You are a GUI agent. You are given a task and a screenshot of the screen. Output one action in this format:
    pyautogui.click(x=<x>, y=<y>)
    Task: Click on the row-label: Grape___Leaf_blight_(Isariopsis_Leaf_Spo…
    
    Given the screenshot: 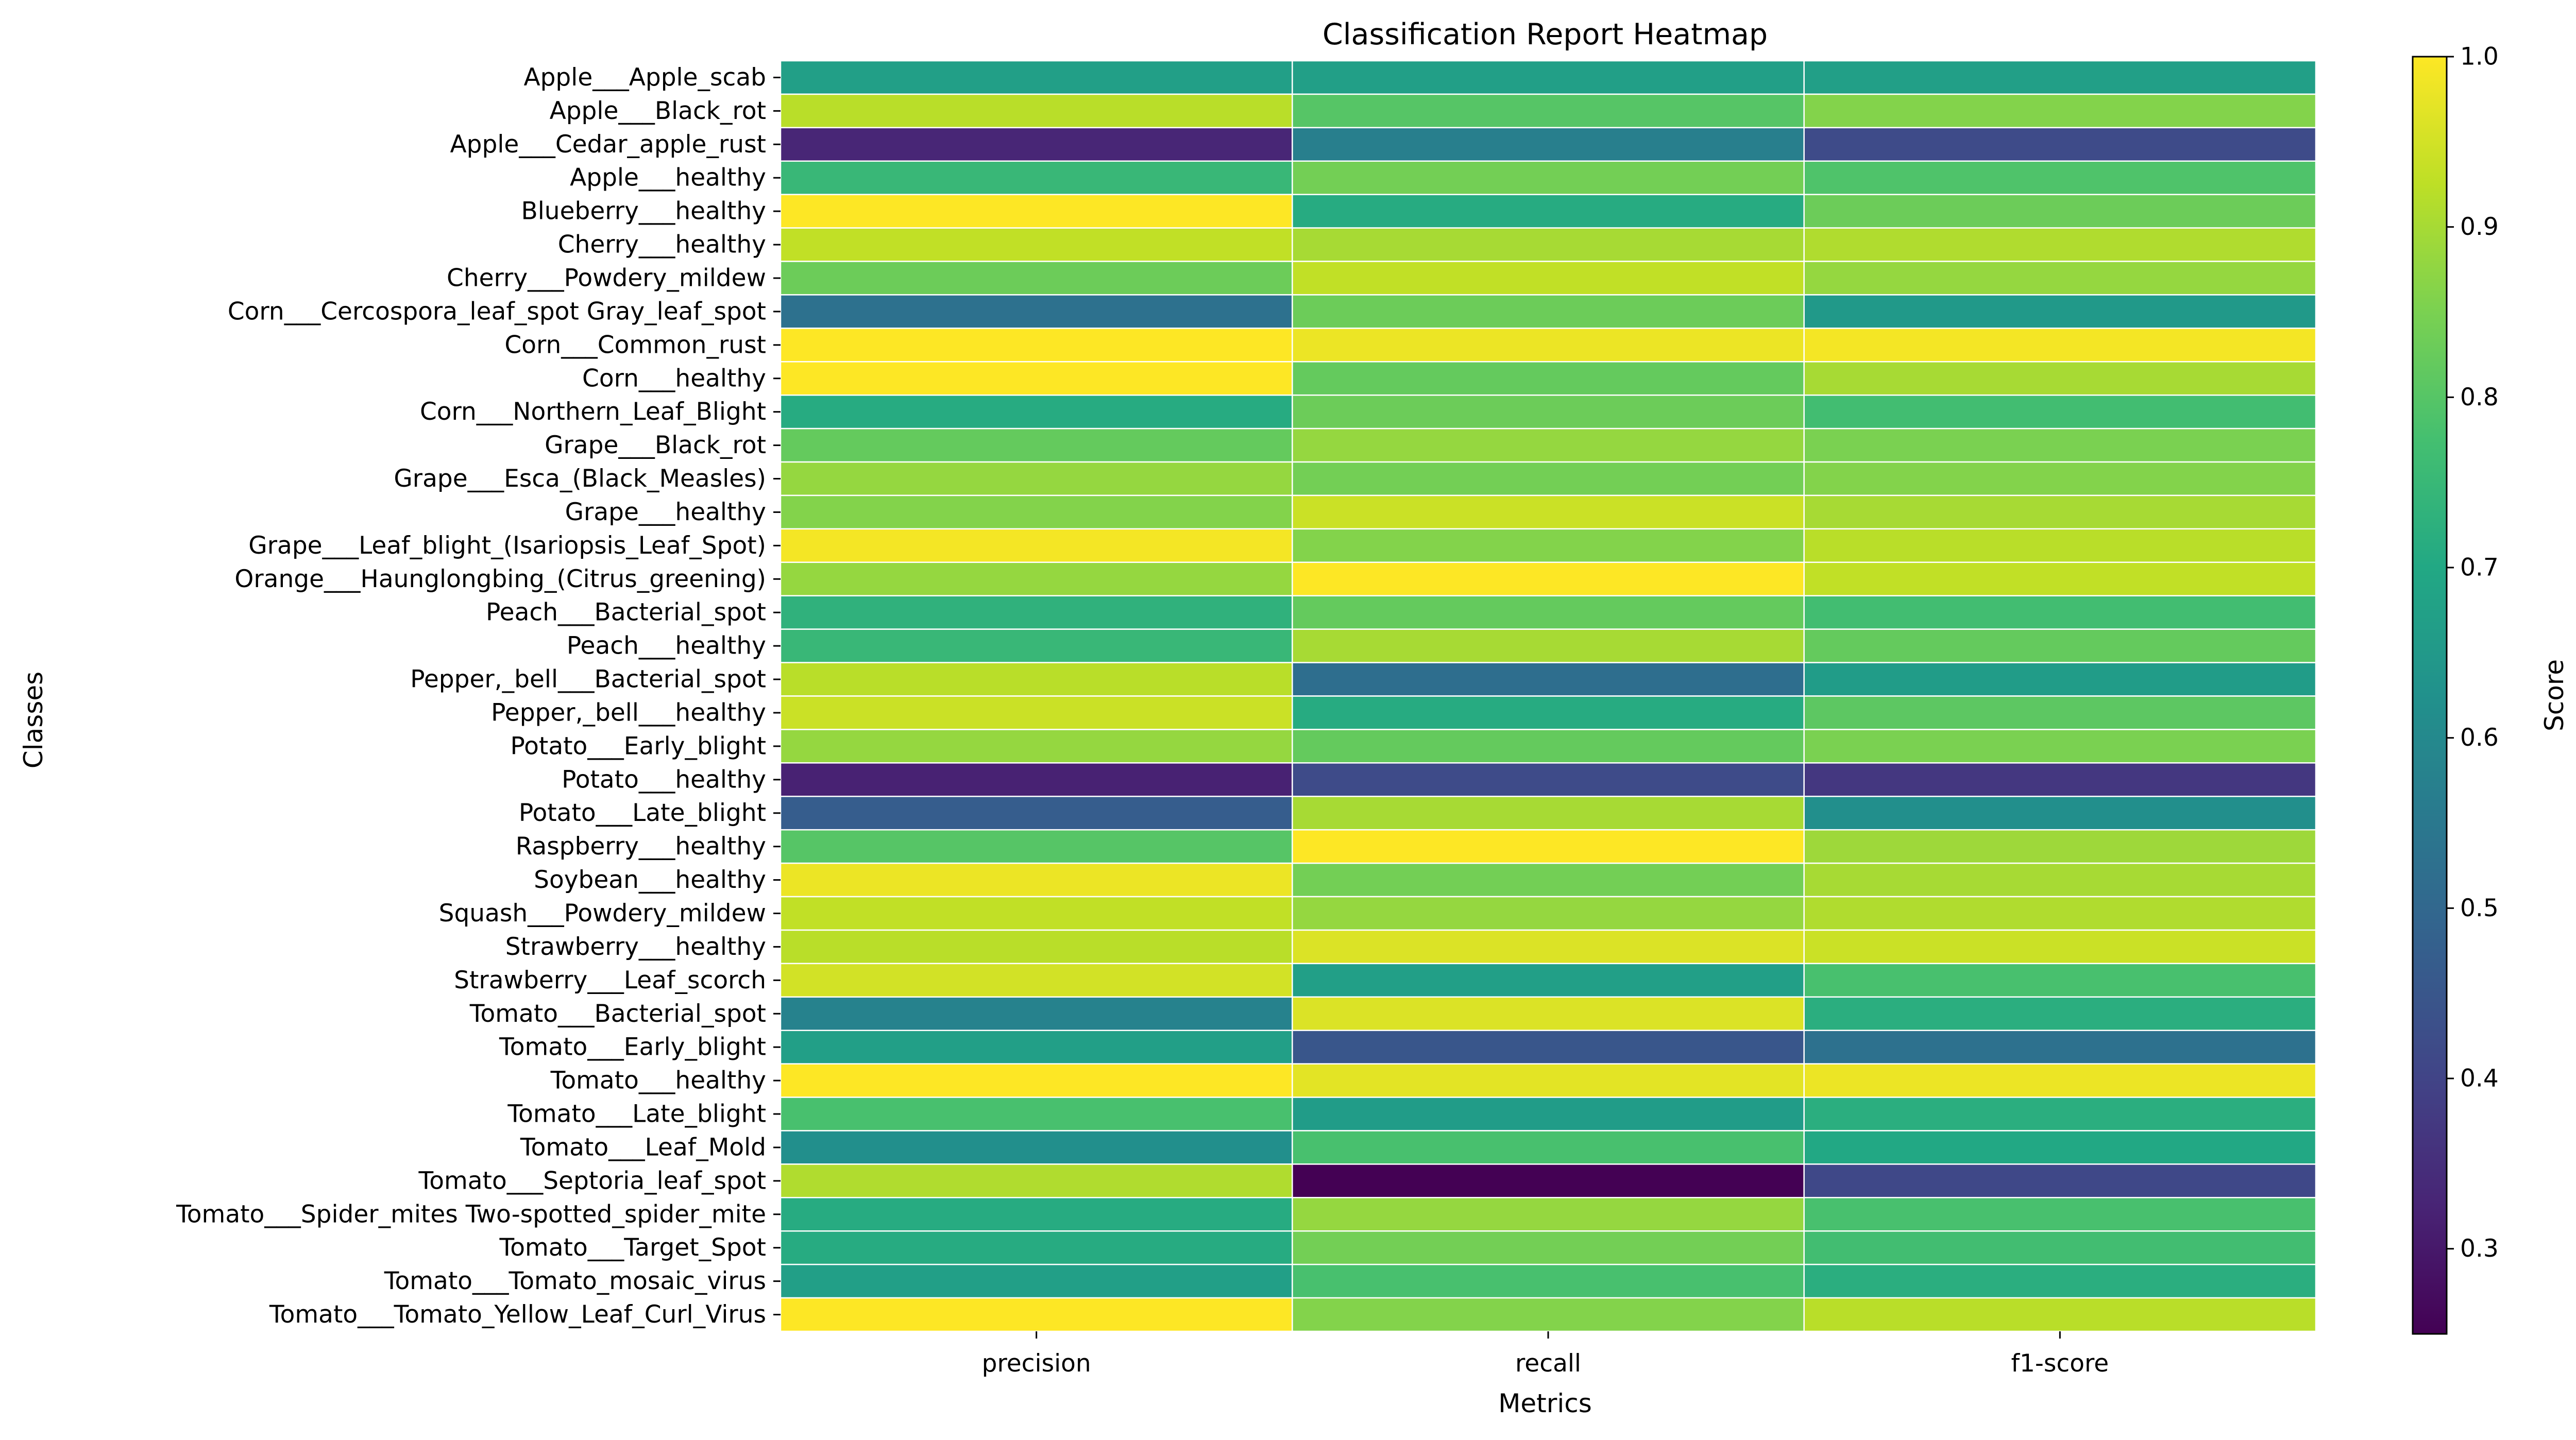 What is the action you would take?
    pyautogui.click(x=507, y=546)
    